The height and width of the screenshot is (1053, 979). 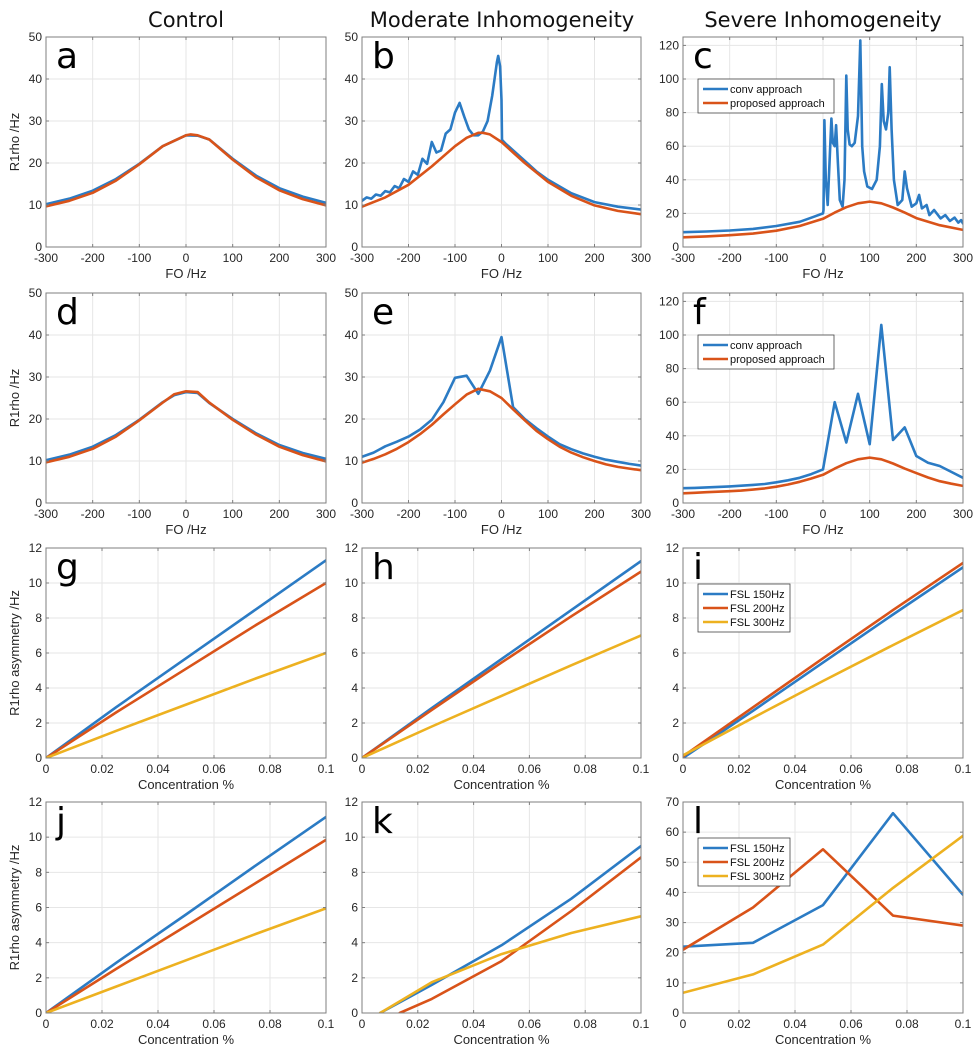 I want to click on y-tick-label: 30, so click(x=352, y=377).